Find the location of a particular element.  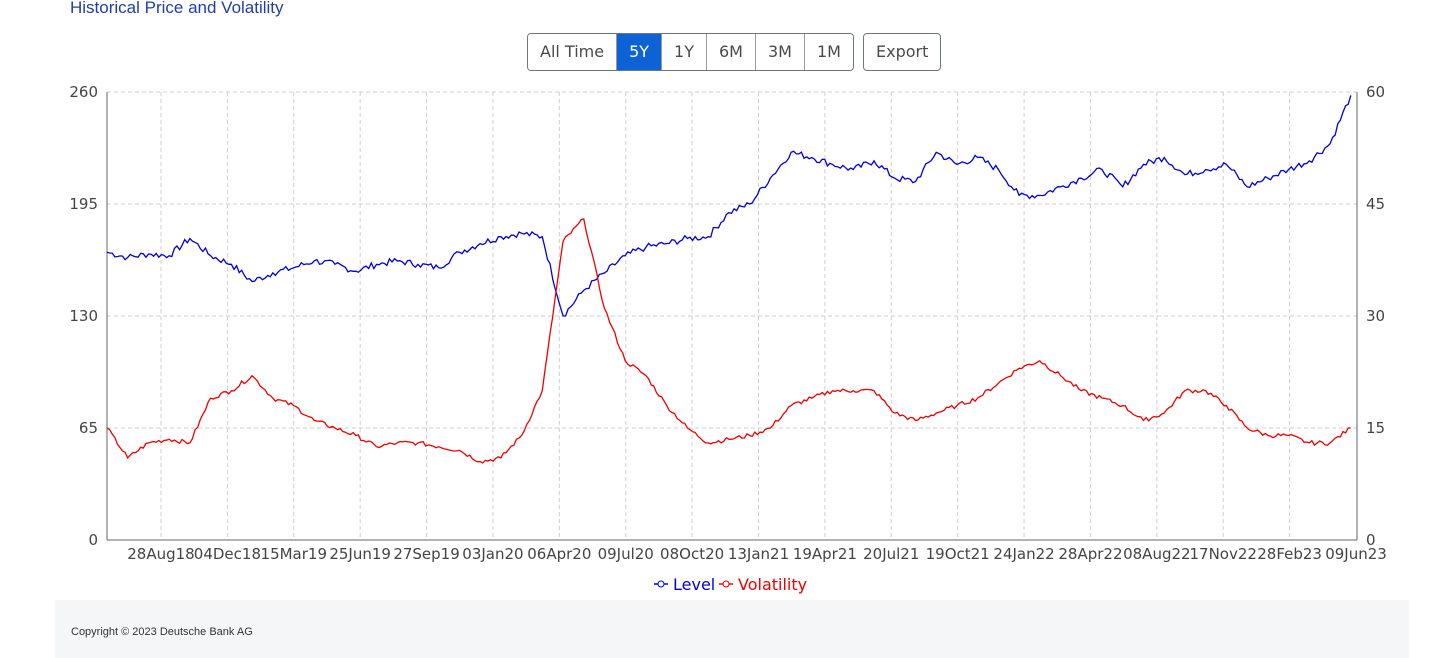

legend-label-volatility: Volatility is located at coordinates (772, 584).